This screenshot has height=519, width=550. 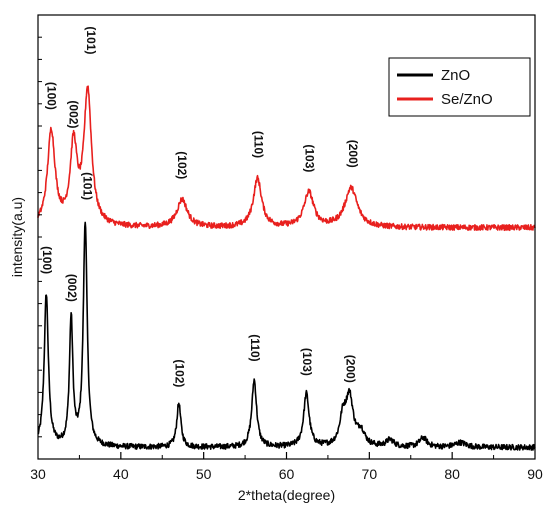 I want to click on x-axis-title: 2*theta(degree), so click(x=286, y=495).